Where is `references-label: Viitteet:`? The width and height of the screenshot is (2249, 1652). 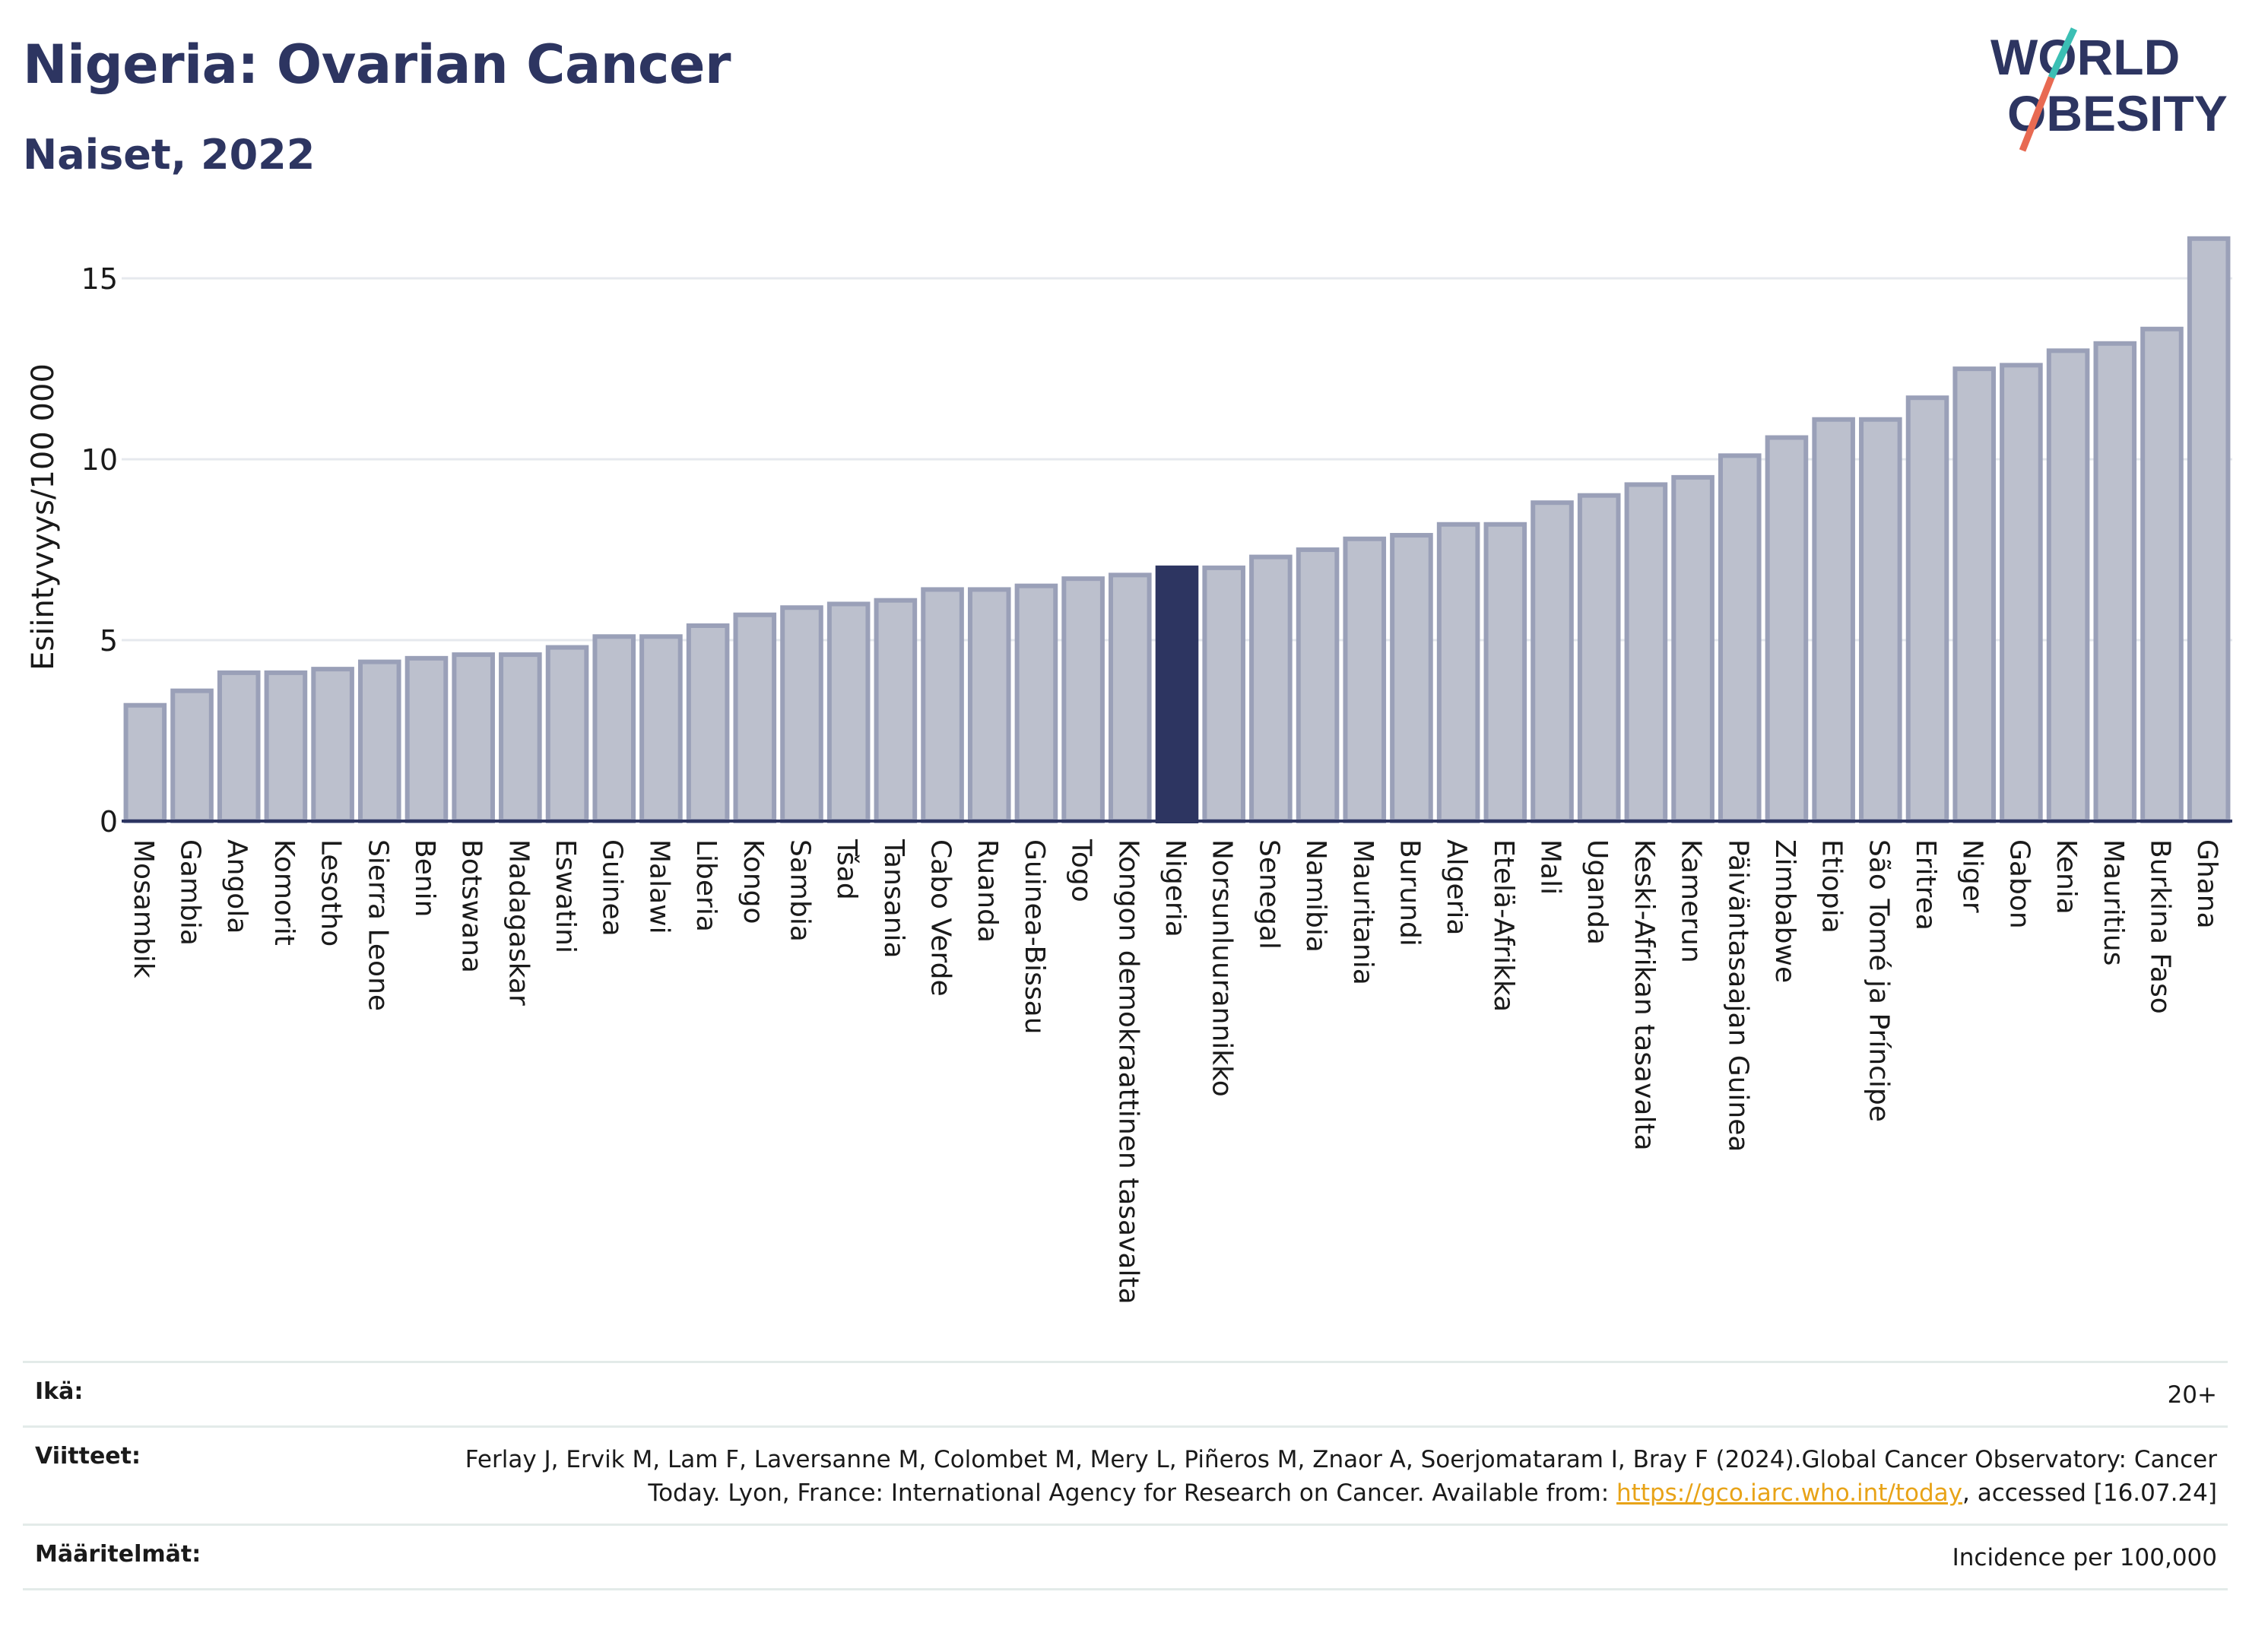
references-label: Viitteet: is located at coordinates (88, 1456).